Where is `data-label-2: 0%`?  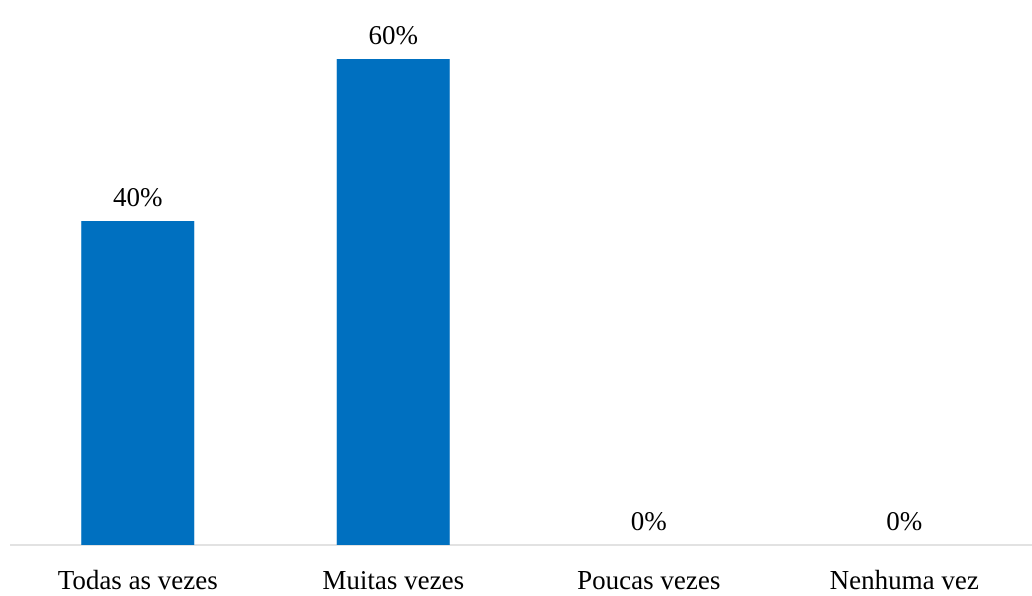 data-label-2: 0% is located at coordinates (649, 521).